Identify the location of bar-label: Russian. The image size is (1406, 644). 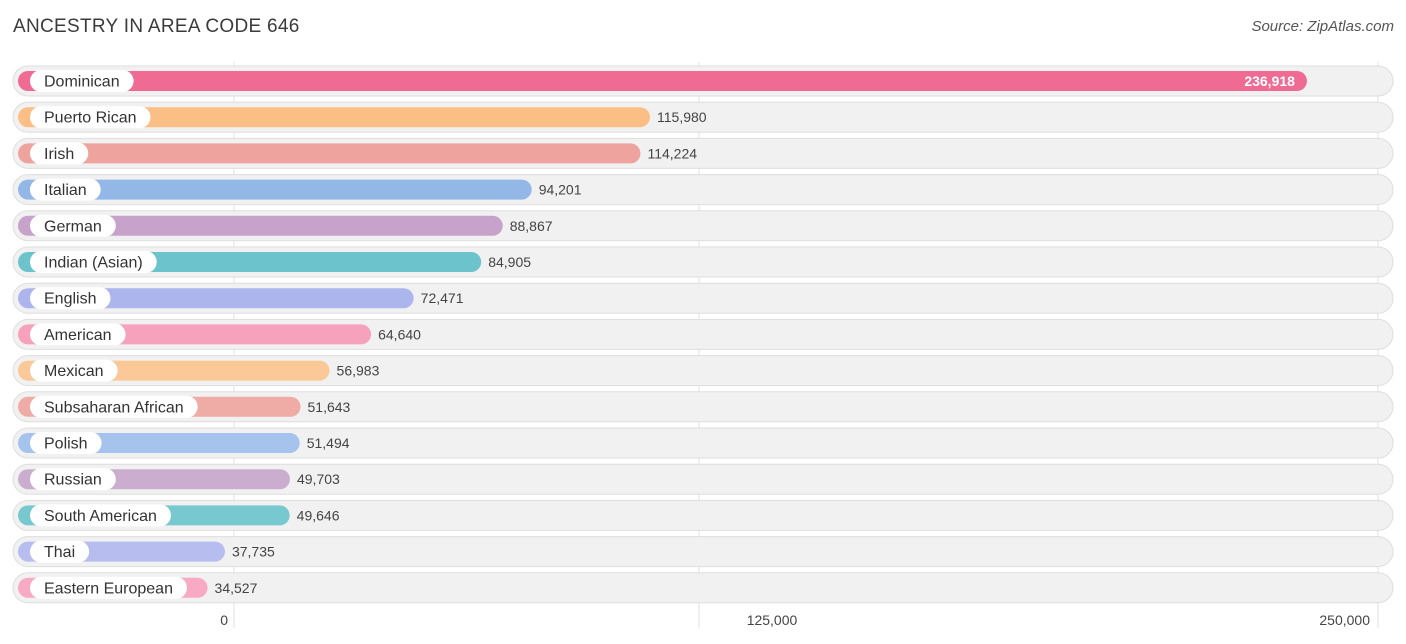
(73, 480).